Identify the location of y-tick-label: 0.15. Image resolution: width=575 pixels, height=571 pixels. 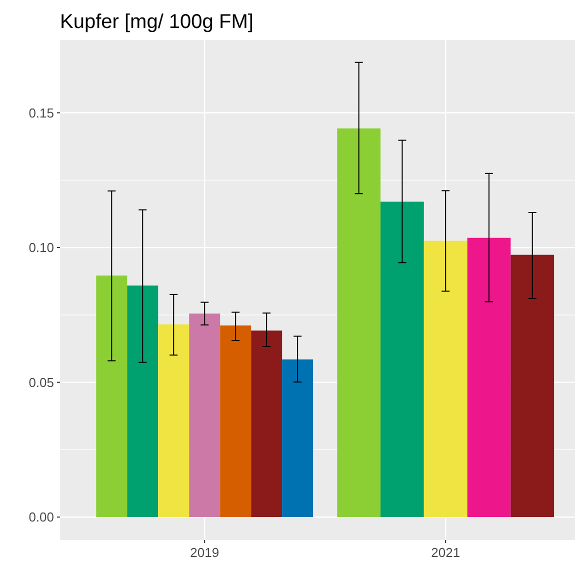
(41, 112).